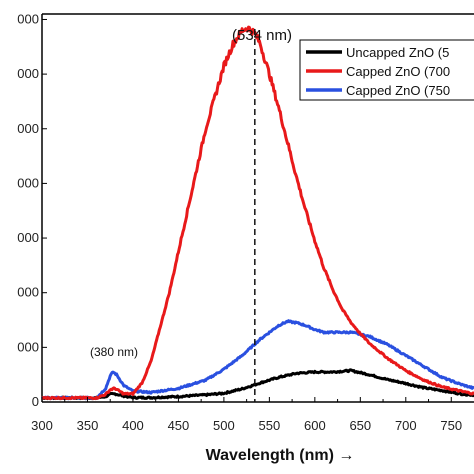 The image size is (474, 474). What do you see at coordinates (35, 401) in the screenshot?
I see `y-tick-label: 0` at bounding box center [35, 401].